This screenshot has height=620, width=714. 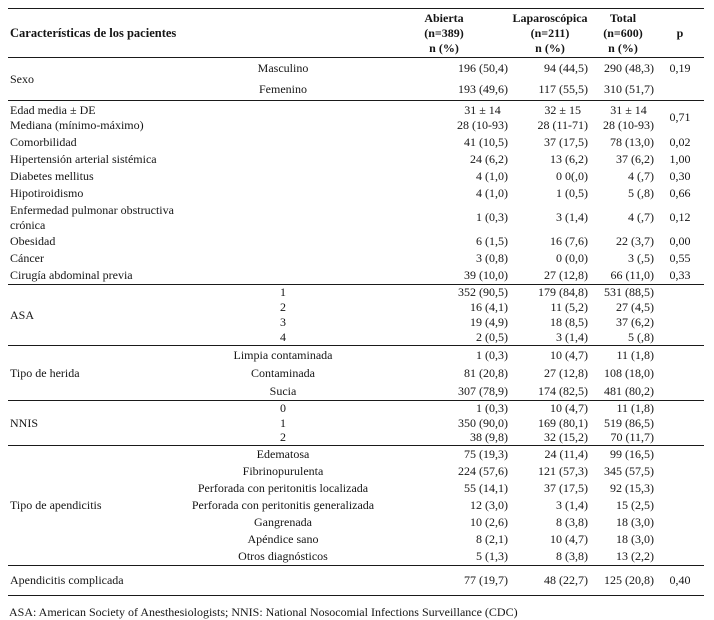 What do you see at coordinates (444, 522) in the screenshot?
I see `cell-abierta: 10 (2,6)` at bounding box center [444, 522].